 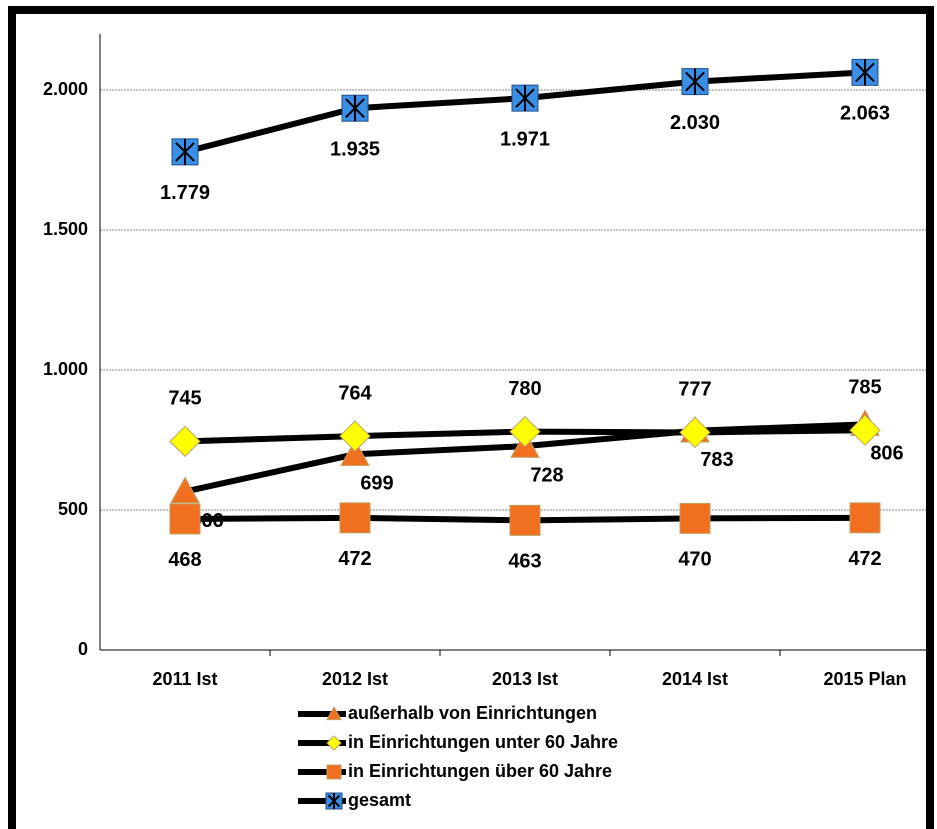 What do you see at coordinates (525, 139) in the screenshot?
I see `data-label: 1.971` at bounding box center [525, 139].